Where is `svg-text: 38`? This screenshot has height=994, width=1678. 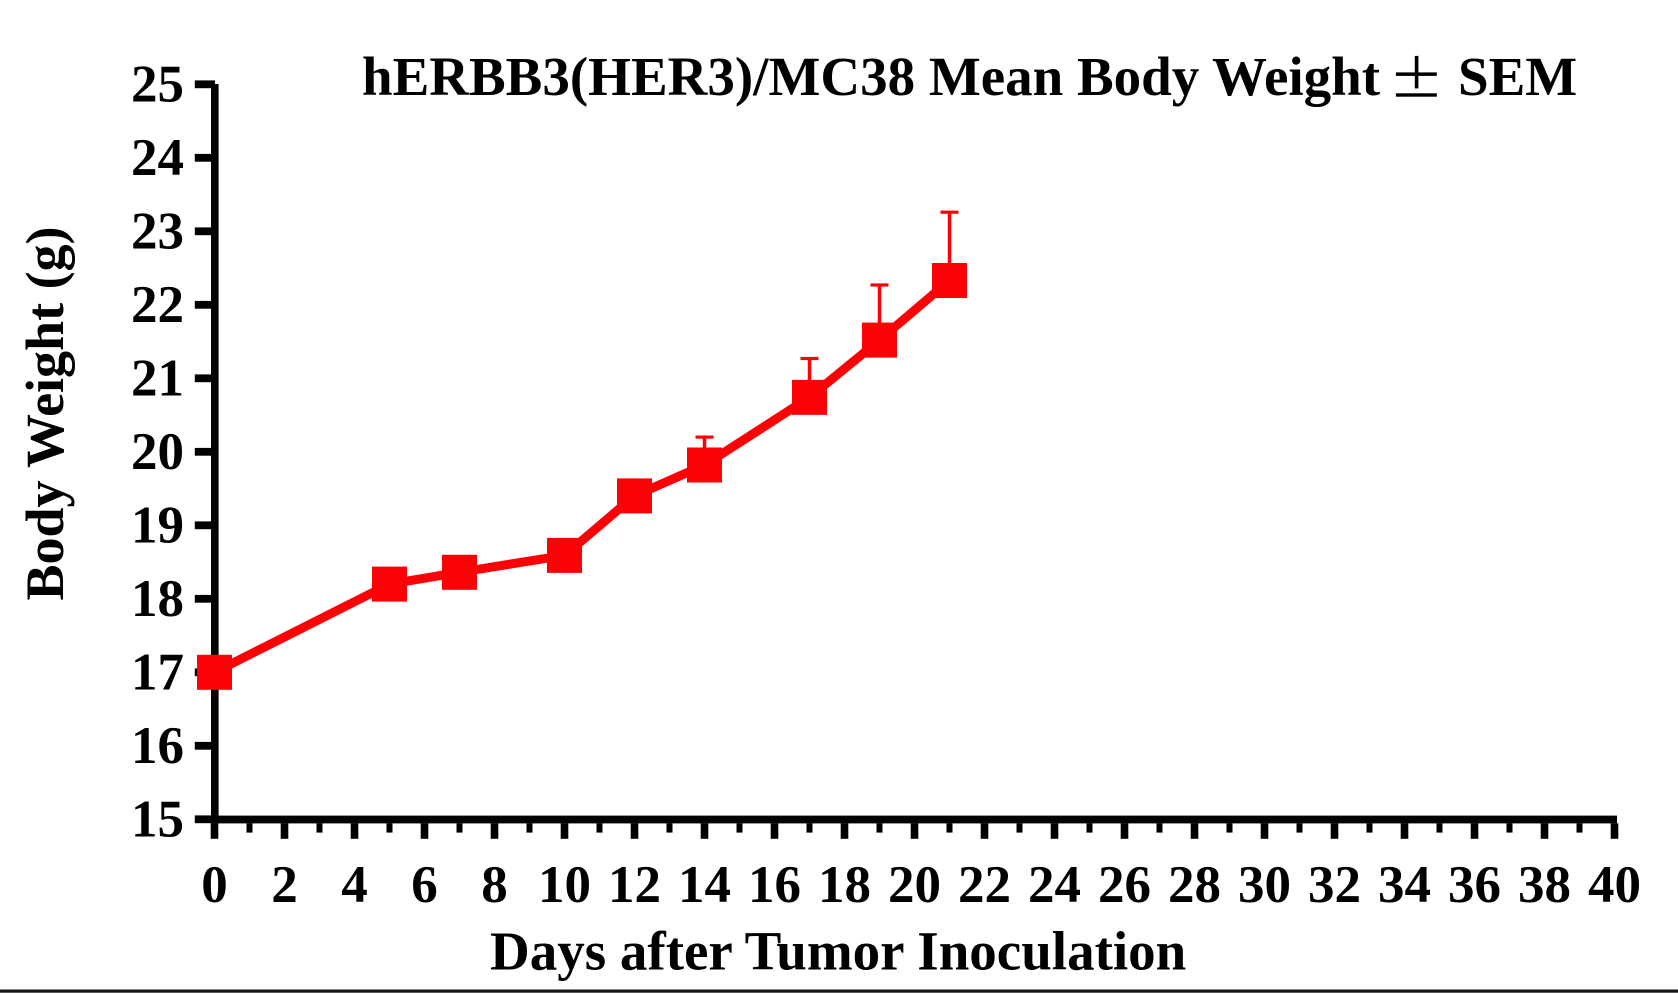
svg-text: 38 is located at coordinates (1544, 885).